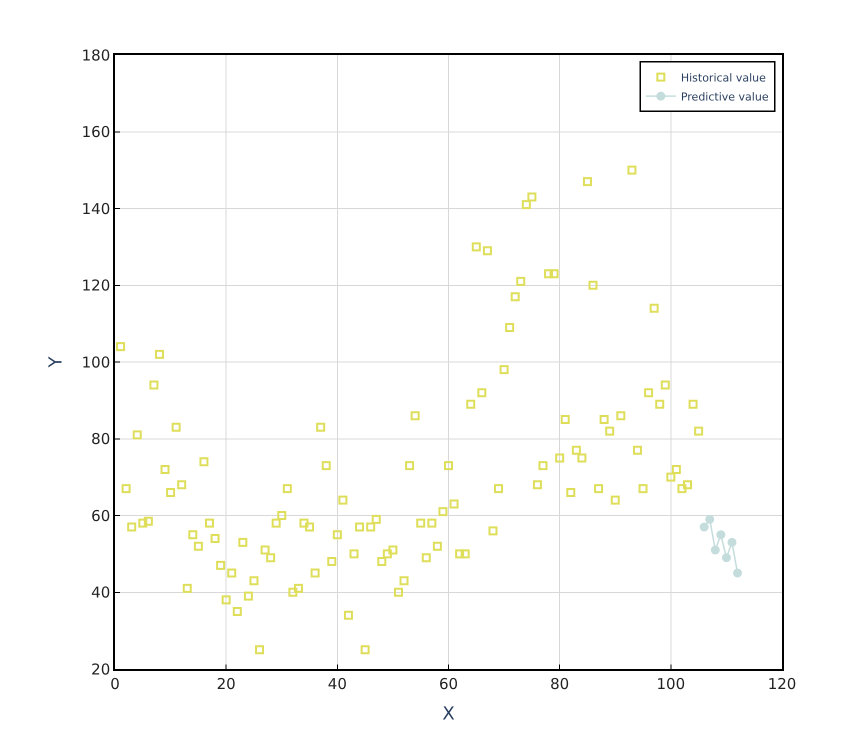 This screenshot has width=866, height=749. Describe the element at coordinates (337, 683) in the screenshot. I see `x-tick-label: 40` at that location.